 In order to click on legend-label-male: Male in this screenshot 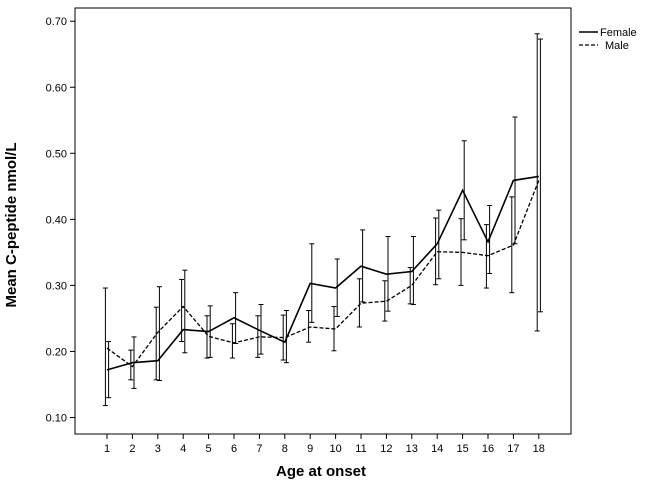, I will do `click(617, 46)`.